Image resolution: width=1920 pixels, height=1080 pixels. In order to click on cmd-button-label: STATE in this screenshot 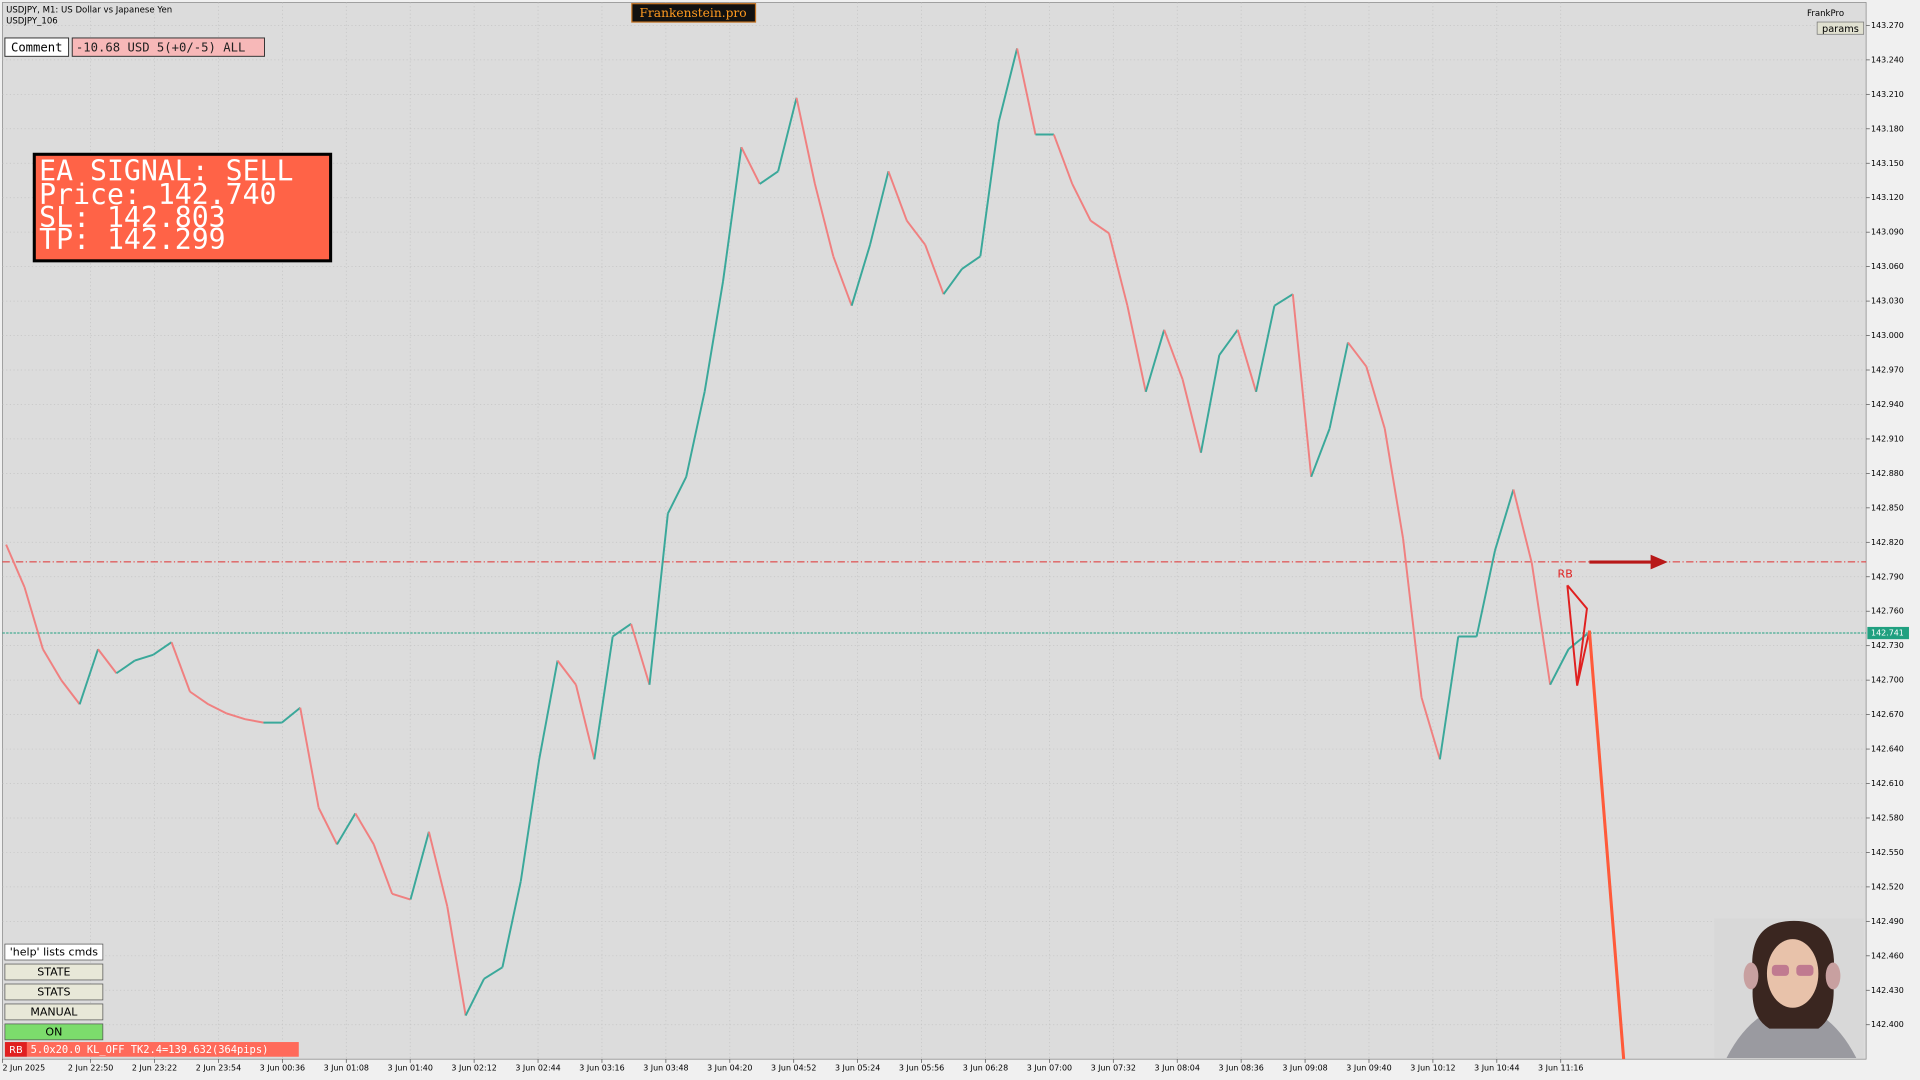, I will do `click(53, 972)`.